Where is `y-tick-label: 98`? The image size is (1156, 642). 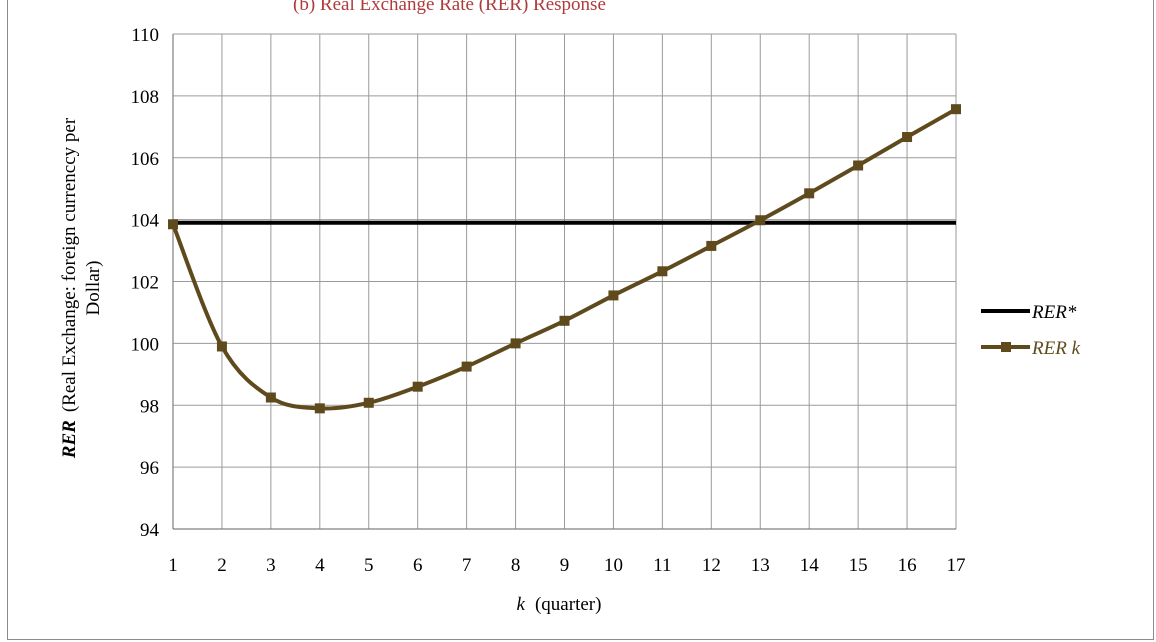 y-tick-label: 98 is located at coordinates (149, 406).